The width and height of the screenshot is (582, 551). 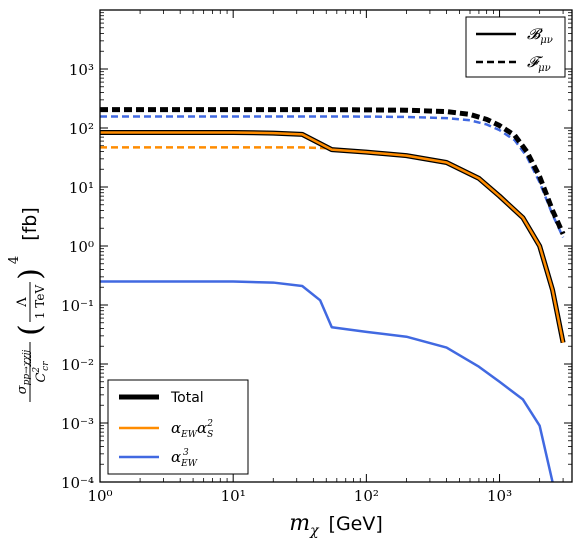 I want to click on y-axis-label: σpp→χχjj C2cr ( Λ 1 TeV ) 4 [fb], so click(x=29, y=304).